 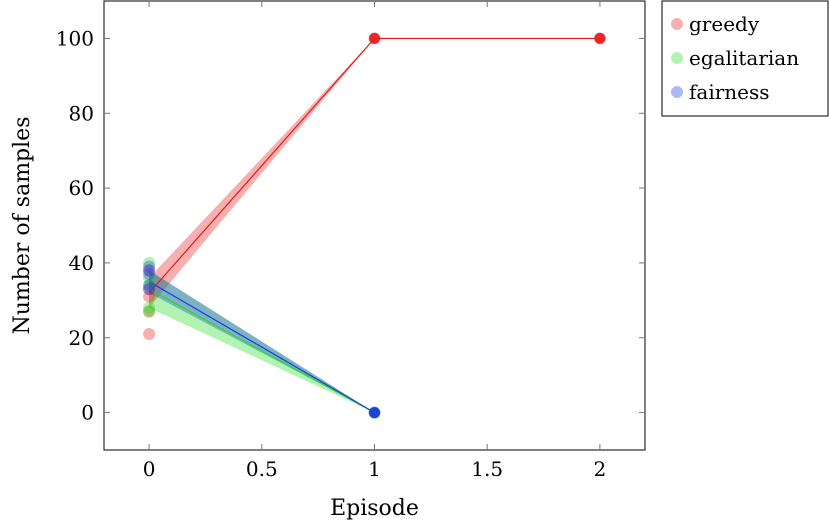 What do you see at coordinates (81, 263) in the screenshot?
I see `y-tick-label: 40` at bounding box center [81, 263].